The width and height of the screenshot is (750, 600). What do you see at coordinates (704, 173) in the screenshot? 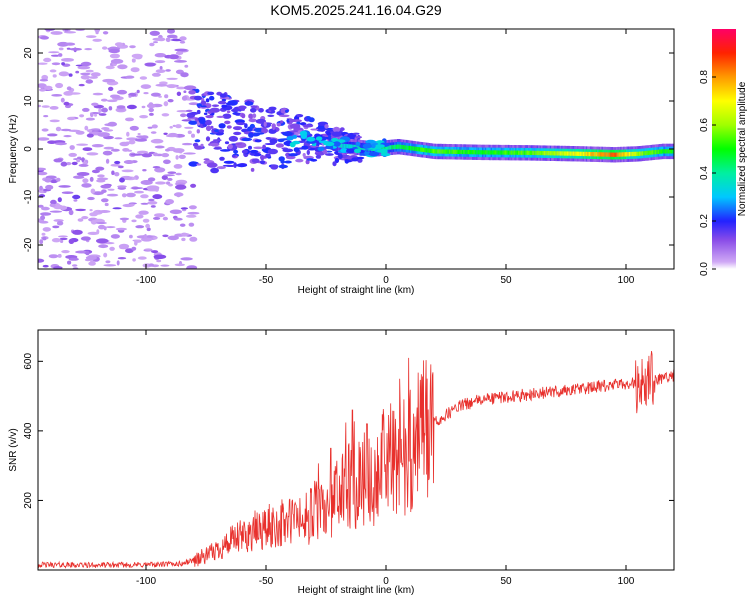
I see `colorbar-tick-label: 0.4` at bounding box center [704, 173].